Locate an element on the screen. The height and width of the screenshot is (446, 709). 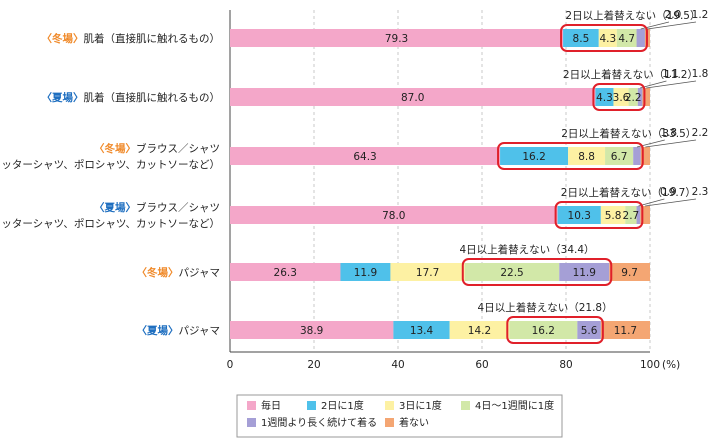
x-axis-unit: (%) is located at coordinates (671, 365).